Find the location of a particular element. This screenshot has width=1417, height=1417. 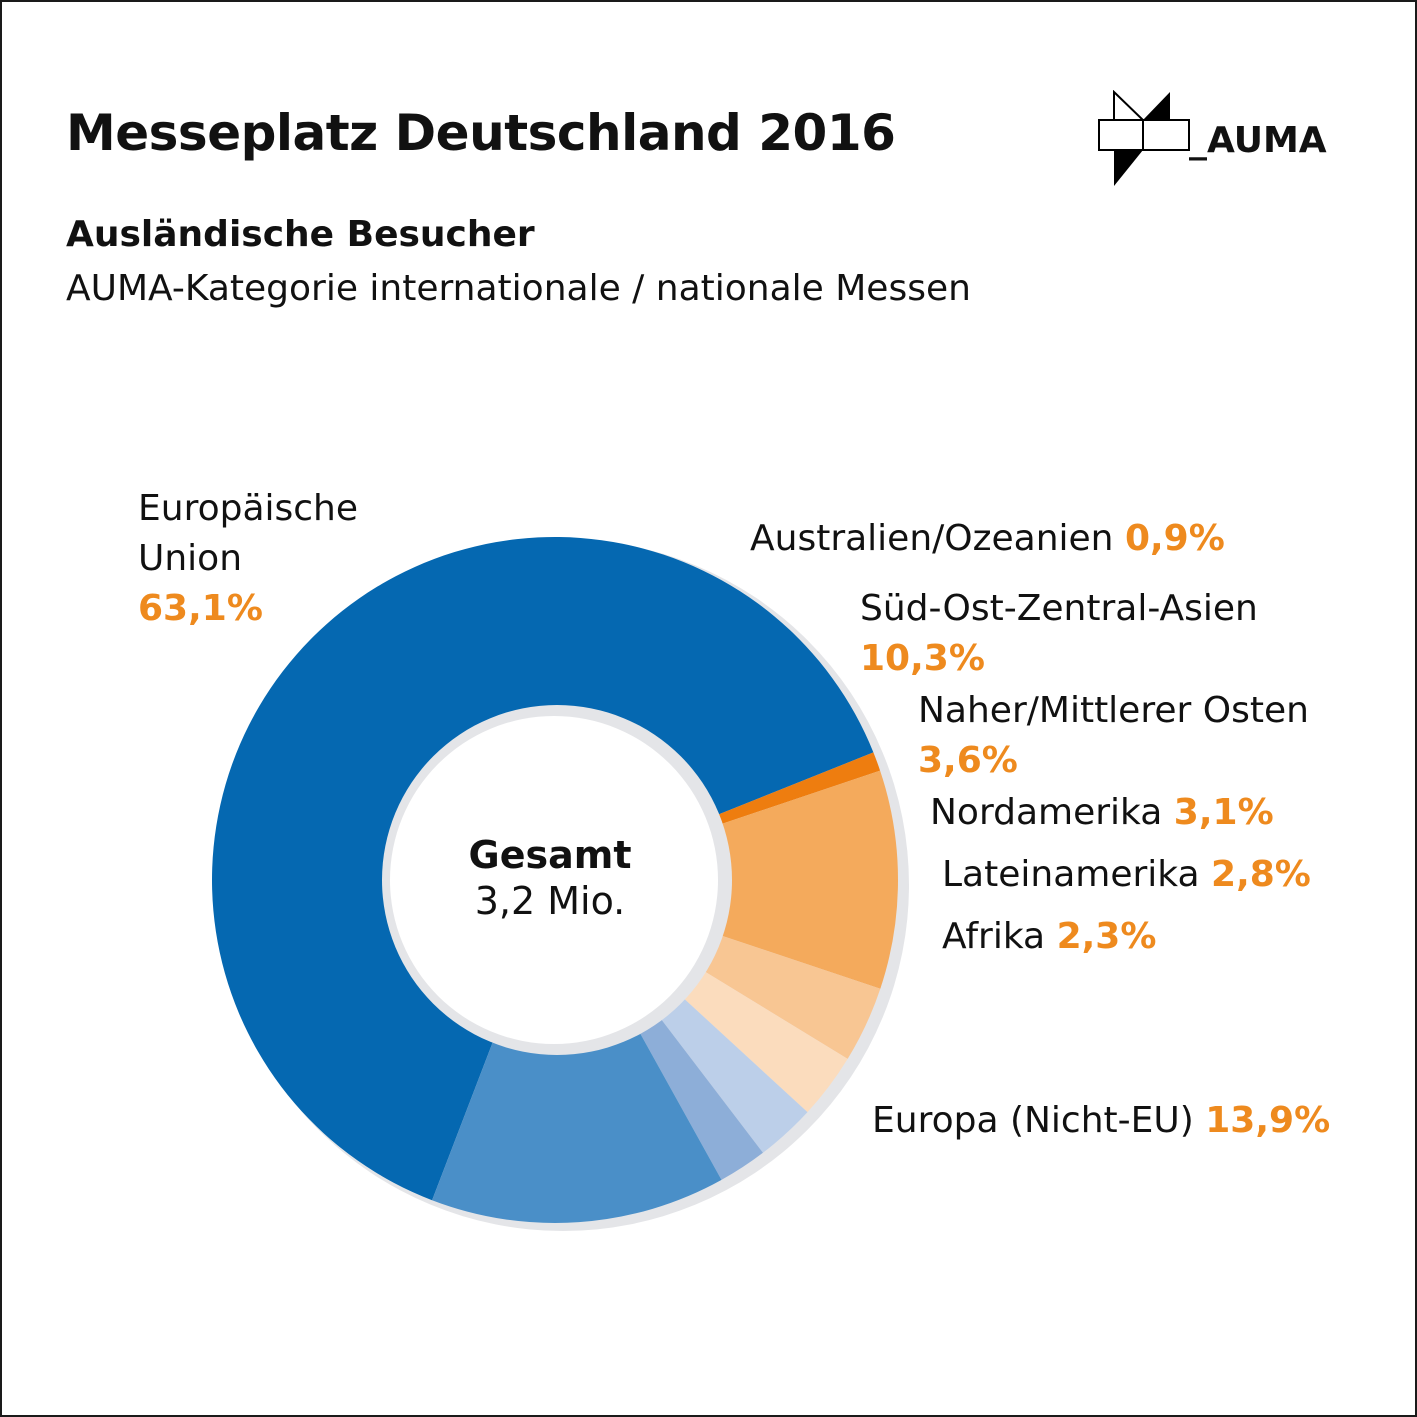

label-asien: Süd-Ost-Zentral-Asien 10,3% is located at coordinates (1059, 634).